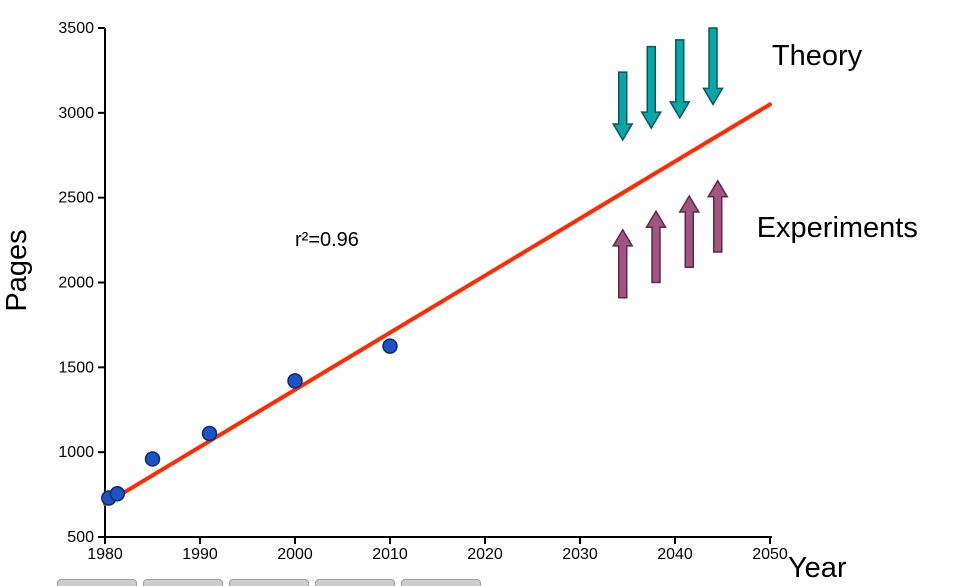 This screenshot has height=586, width=963. I want to click on x-axis-title: Year, so click(817, 568).